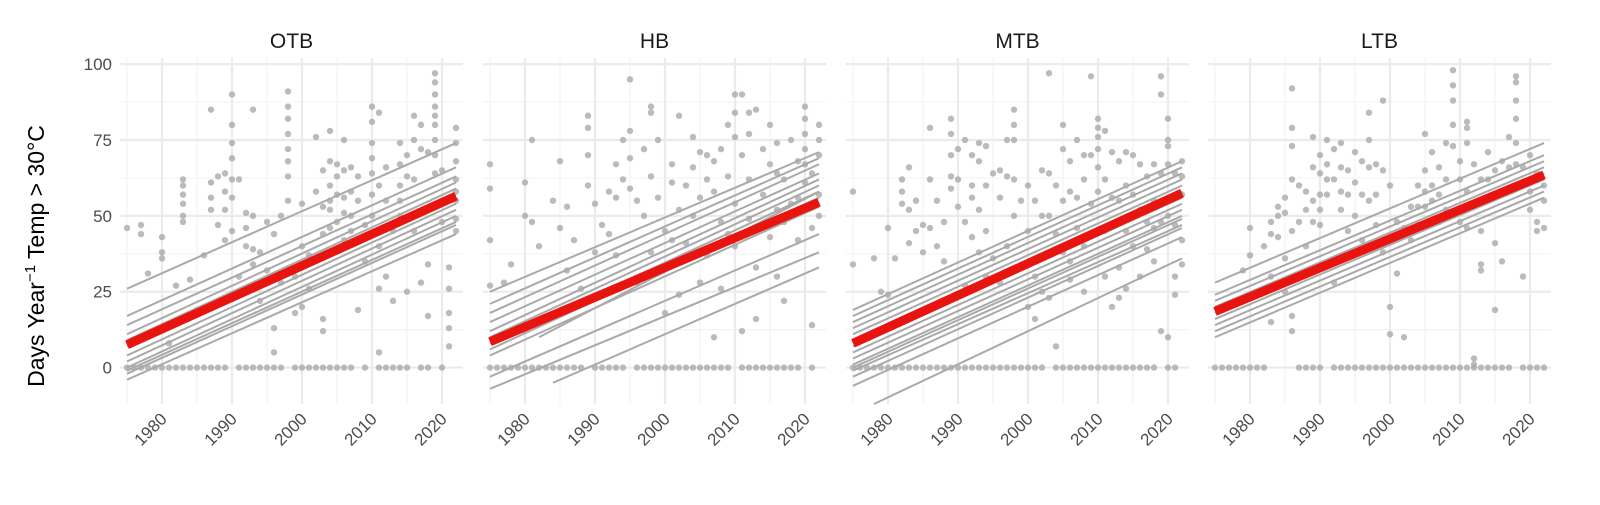 Image resolution: width=1600 pixels, height=505 pixels. I want to click on y-tick-label: 0, so click(107, 368).